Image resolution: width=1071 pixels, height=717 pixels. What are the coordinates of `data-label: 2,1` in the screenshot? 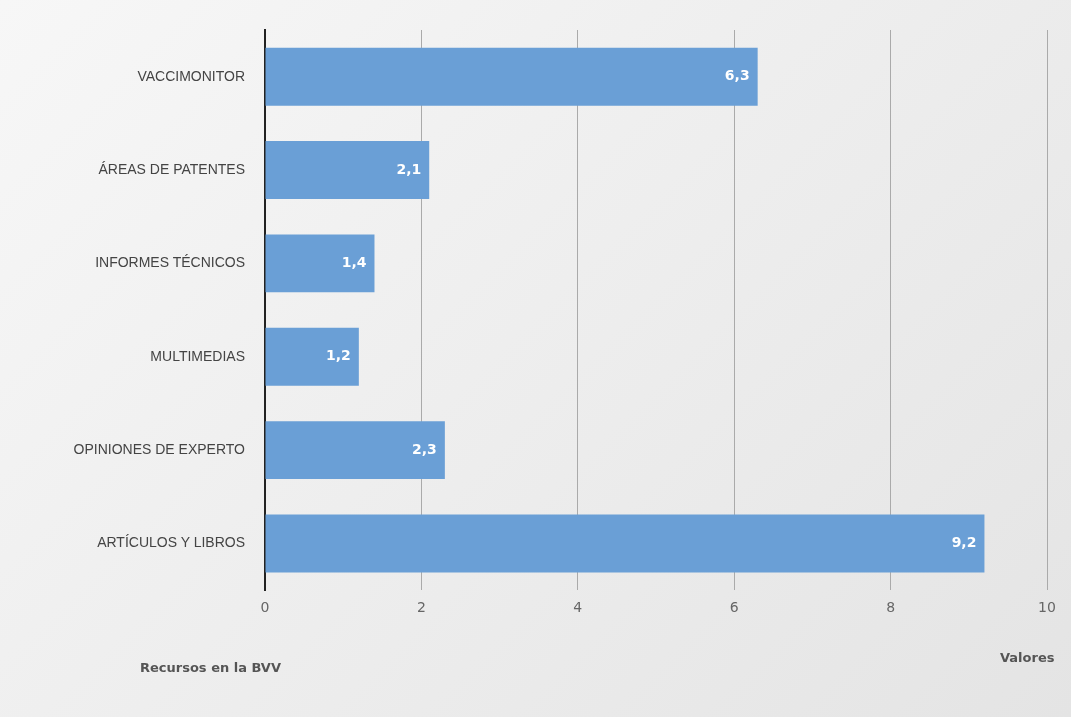 It's located at (409, 168).